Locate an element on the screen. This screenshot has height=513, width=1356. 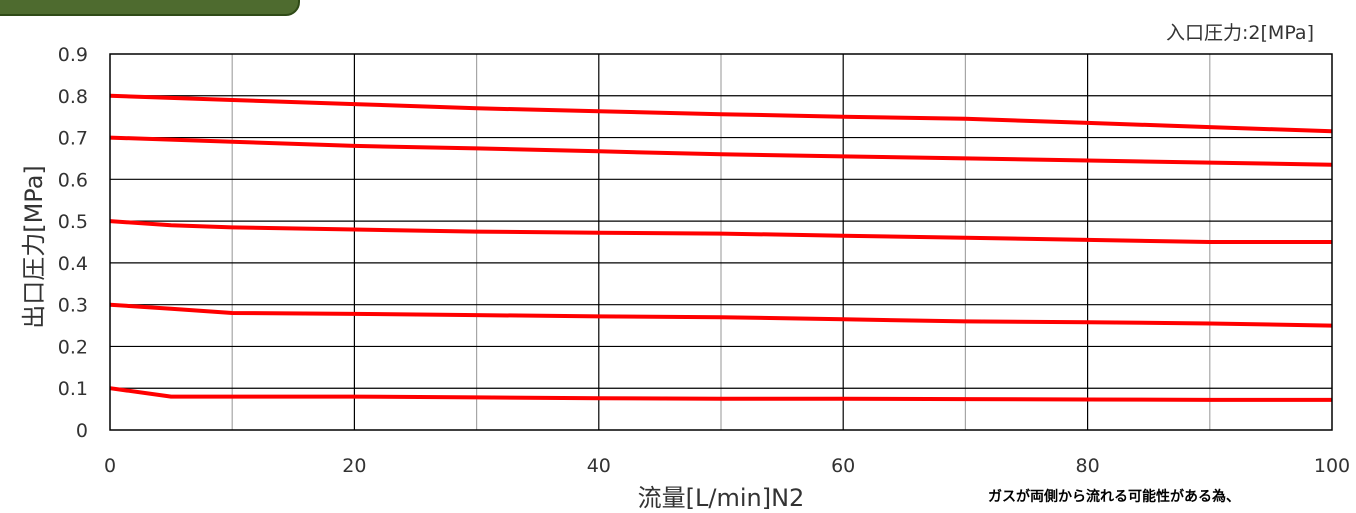
inlet-pressure-note: 入口圧力:2[MPa] is located at coordinates (1240, 33).